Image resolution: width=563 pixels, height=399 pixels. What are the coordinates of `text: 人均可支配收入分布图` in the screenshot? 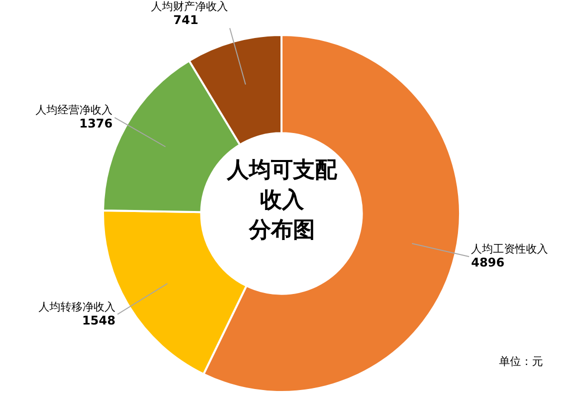 It's located at (282, 201).